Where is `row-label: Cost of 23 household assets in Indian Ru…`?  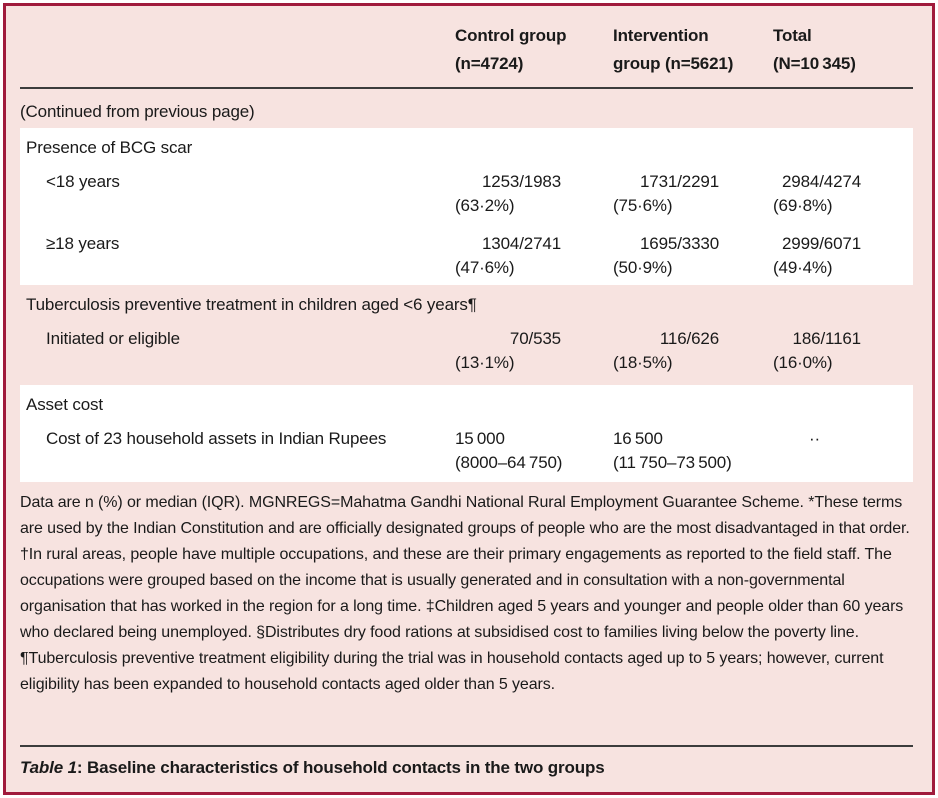 row-label: Cost of 23 household assets in Indian Ru… is located at coordinates (216, 438).